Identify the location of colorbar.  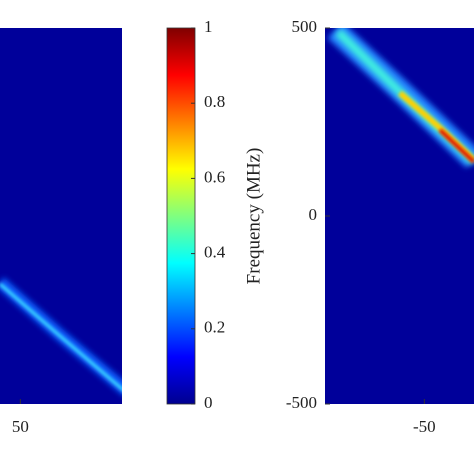
(181, 216).